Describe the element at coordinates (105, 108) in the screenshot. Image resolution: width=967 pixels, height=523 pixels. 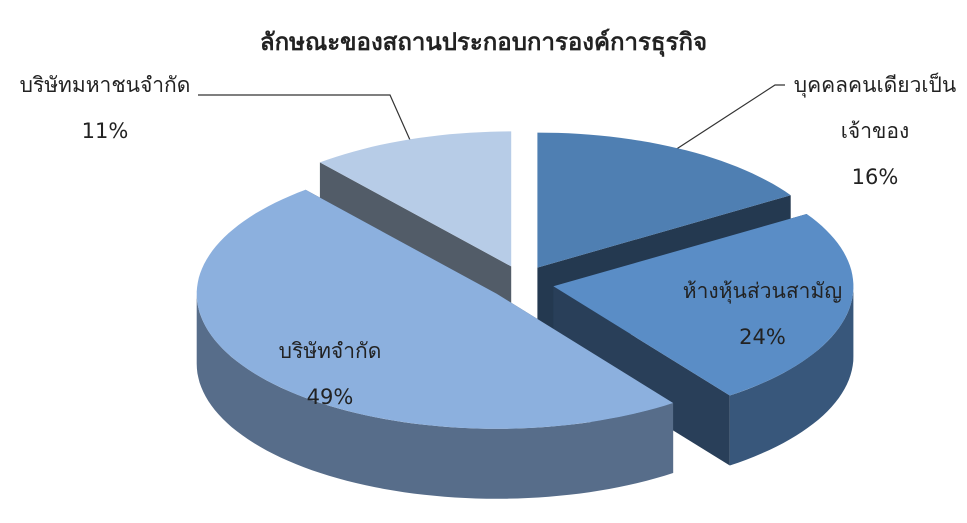
I see `data-label: บริษัทมหาชนจำกัด 11%` at that location.